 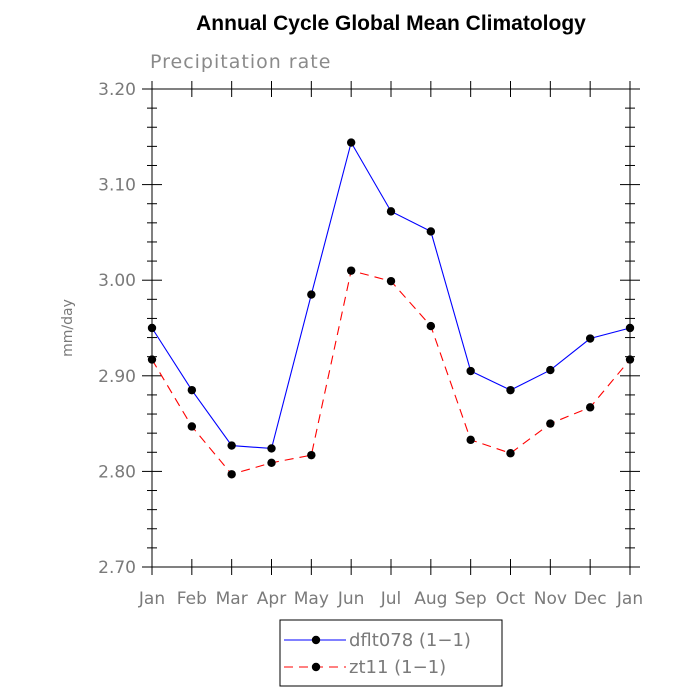 I want to click on x-tick-label: Jul, so click(x=391, y=599).